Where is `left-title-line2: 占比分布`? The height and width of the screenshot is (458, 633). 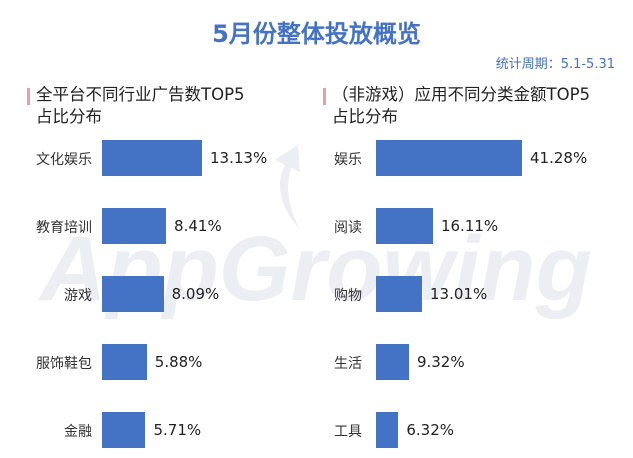 left-title-line2: 占比分布 is located at coordinates (69, 116).